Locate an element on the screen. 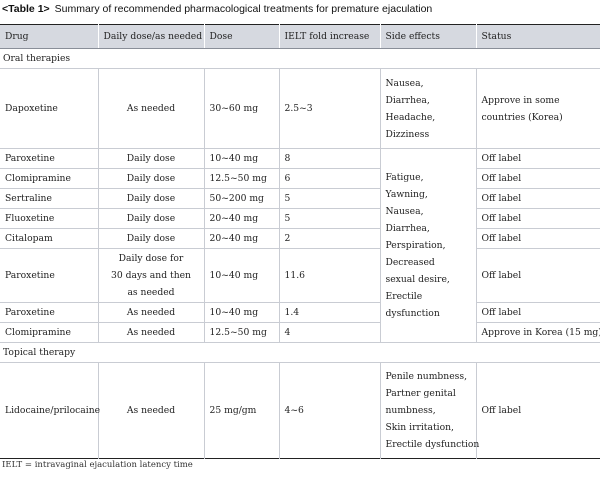 Image resolution: width=600 pixels, height=478 pixels. side-effect-text: Erectile is located at coordinates (404, 296).